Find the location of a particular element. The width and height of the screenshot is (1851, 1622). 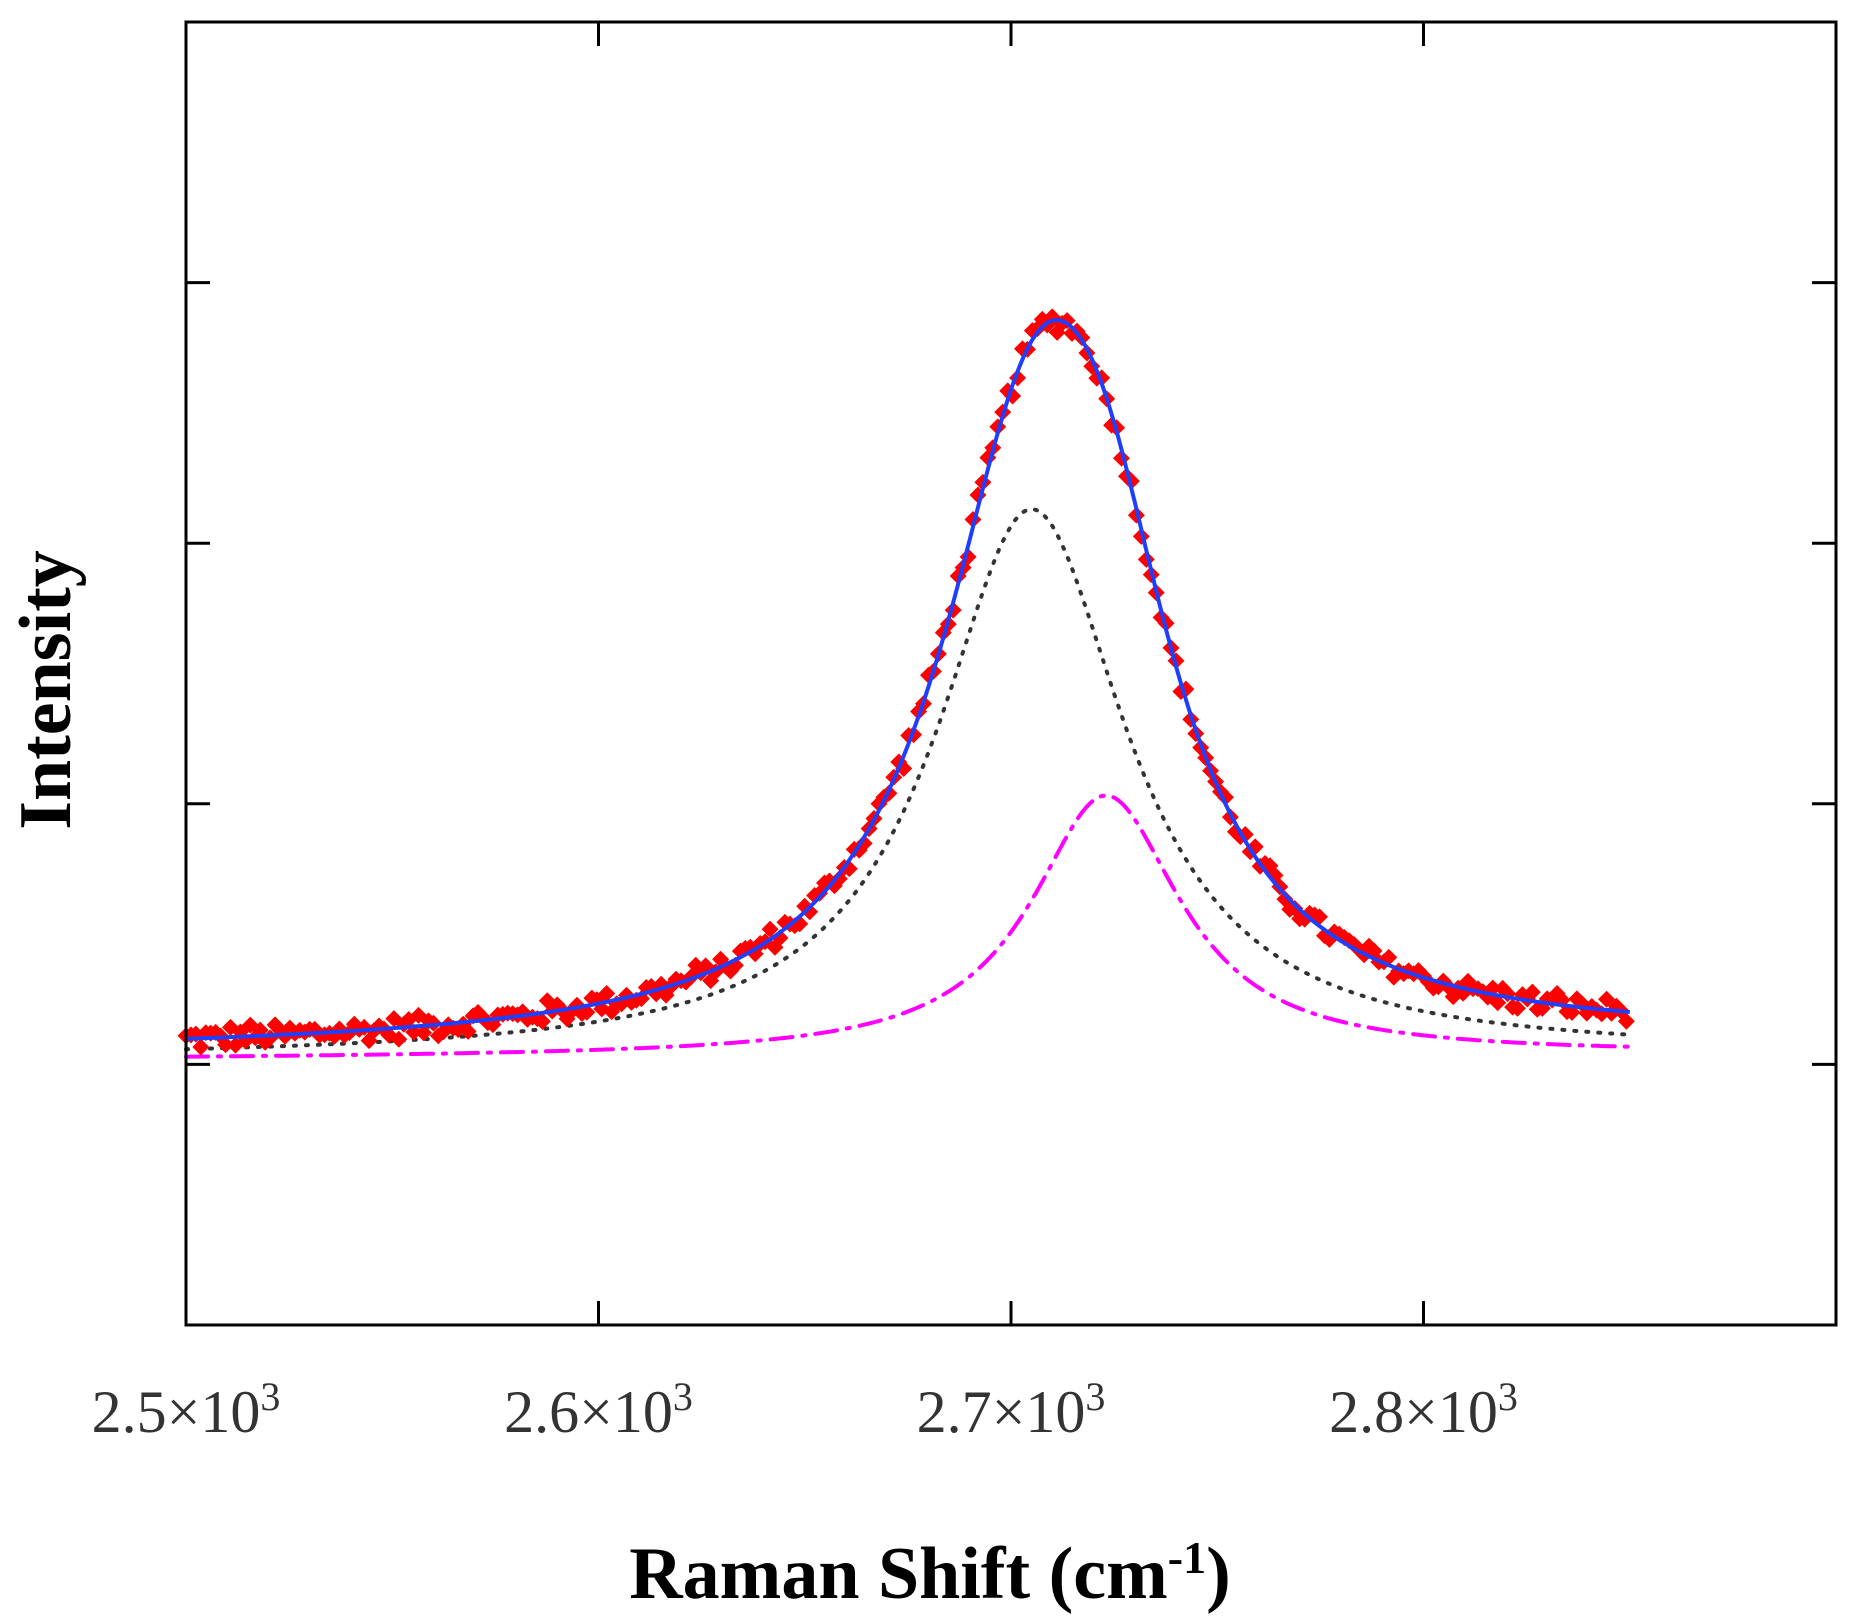

x-tick-label-3: 2.8×10³ is located at coordinates (1423, 1410).